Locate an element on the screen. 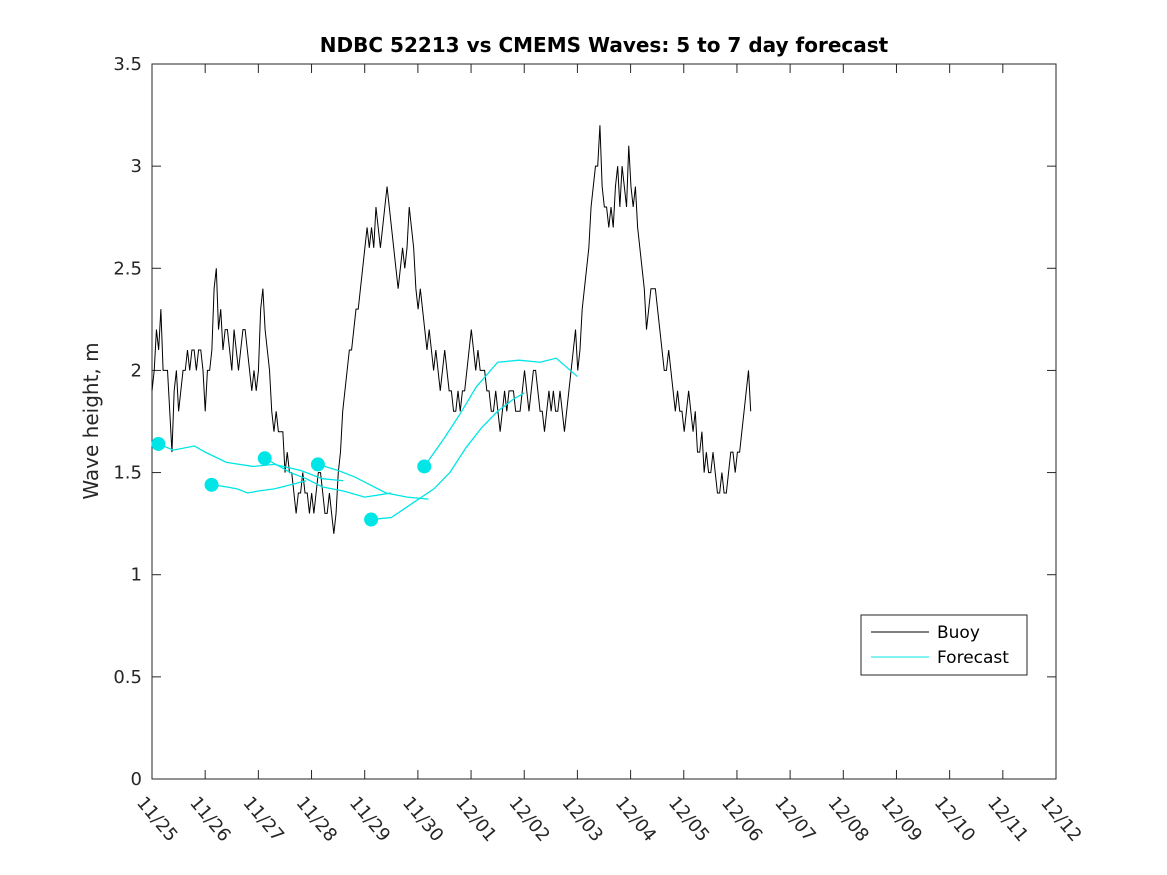 This screenshot has width=1167, height=875. legend-box is located at coordinates (944, 645).